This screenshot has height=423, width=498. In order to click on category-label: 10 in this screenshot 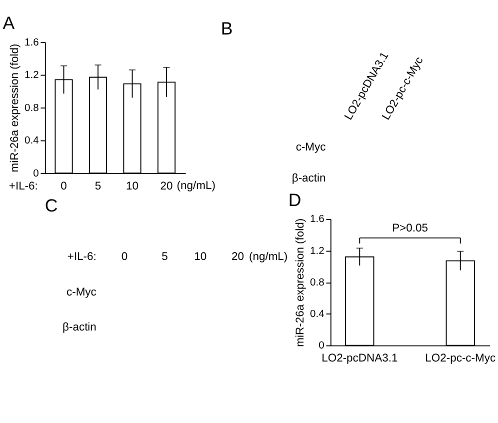, I will do `click(200, 257)`.